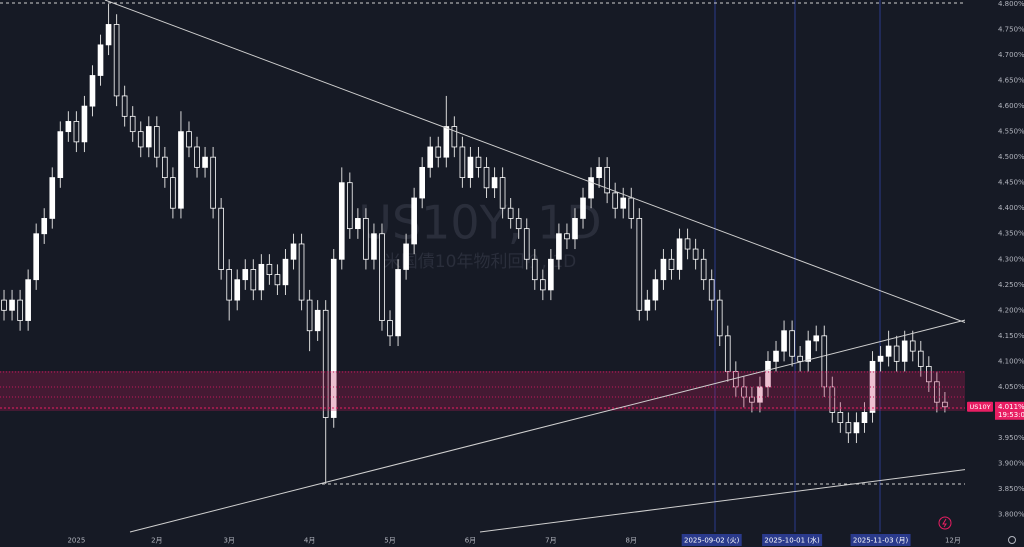 The height and width of the screenshot is (547, 1024). I want to click on y-tick-label: 4.300%, so click(1011, 259).